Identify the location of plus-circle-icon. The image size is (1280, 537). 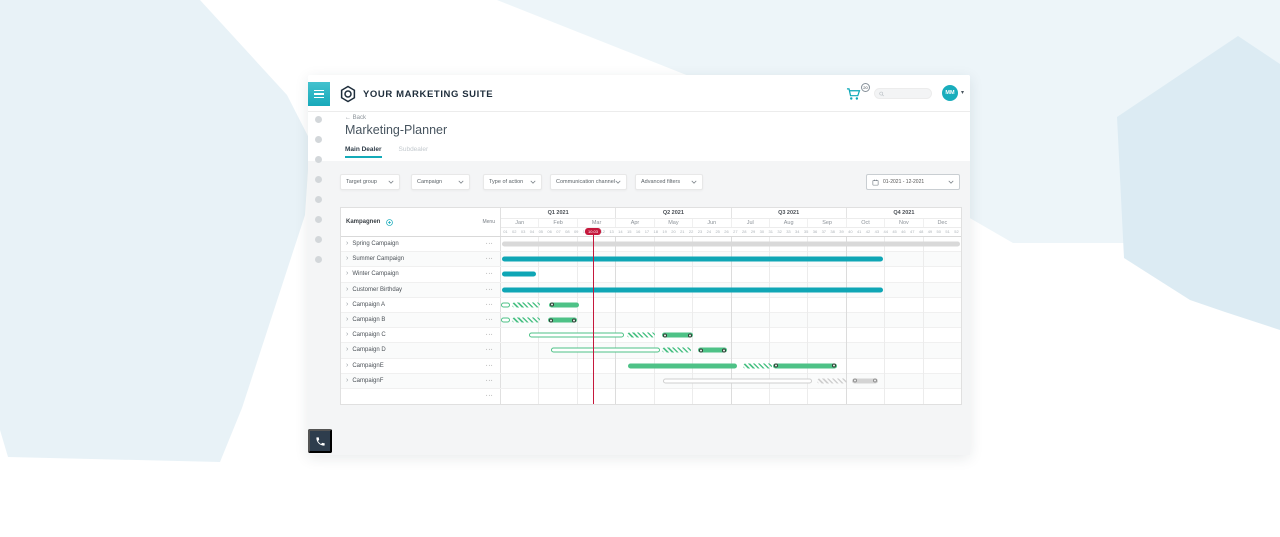
(390, 222).